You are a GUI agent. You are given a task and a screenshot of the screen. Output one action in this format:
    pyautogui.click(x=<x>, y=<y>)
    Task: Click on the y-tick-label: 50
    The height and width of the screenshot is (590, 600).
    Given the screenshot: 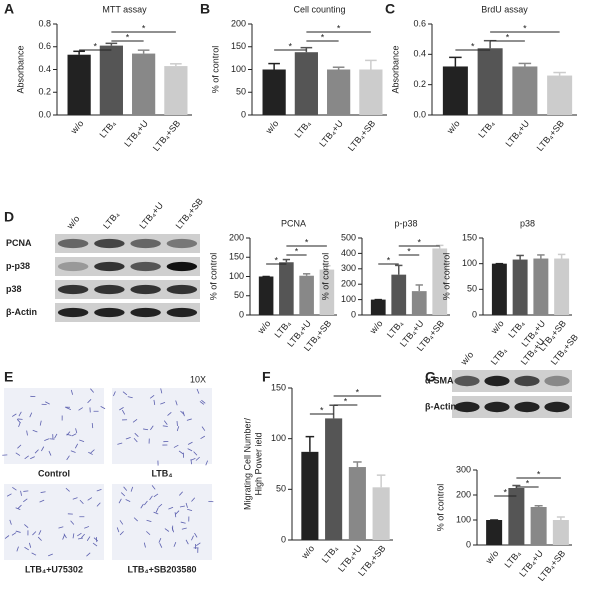 What is the action you would take?
    pyautogui.click(x=239, y=295)
    